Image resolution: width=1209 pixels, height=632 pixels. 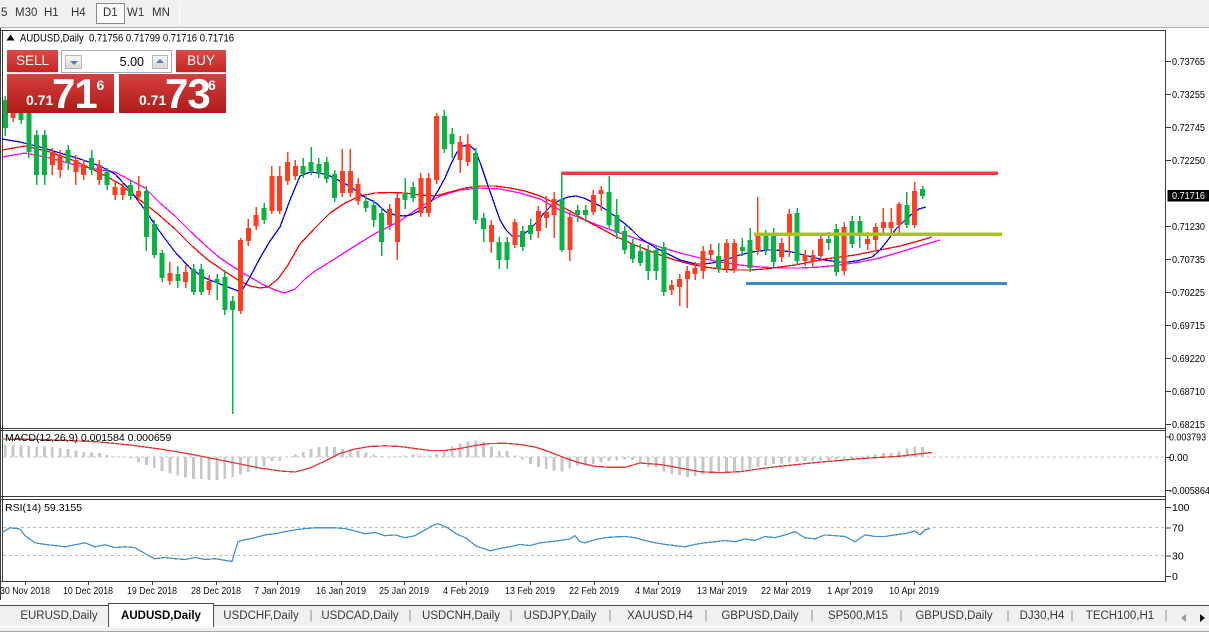 I want to click on svg-text:MACD(12,26,9) 0.001584 0.00065: MACD(12,26,9) 0.001584 0.000659, so click(x=88, y=438).